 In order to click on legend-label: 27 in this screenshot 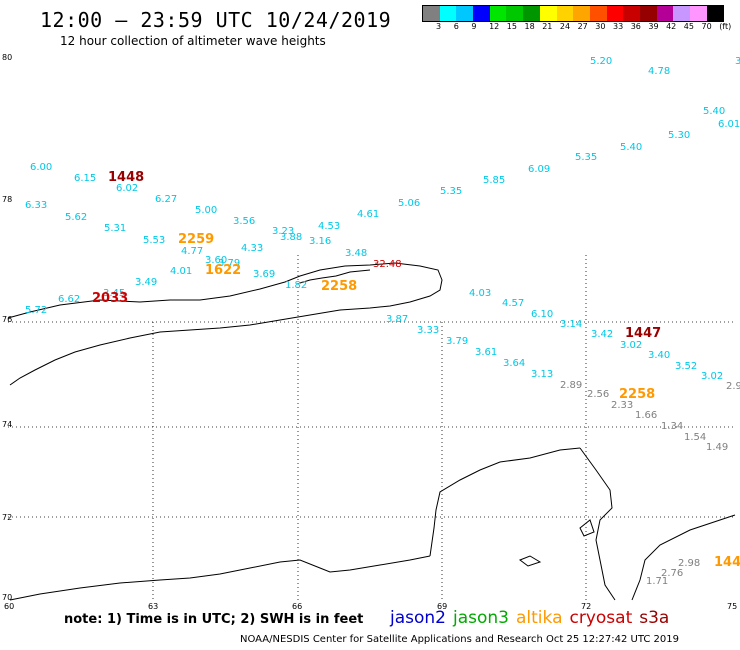, I will do `click(582, 26)`.